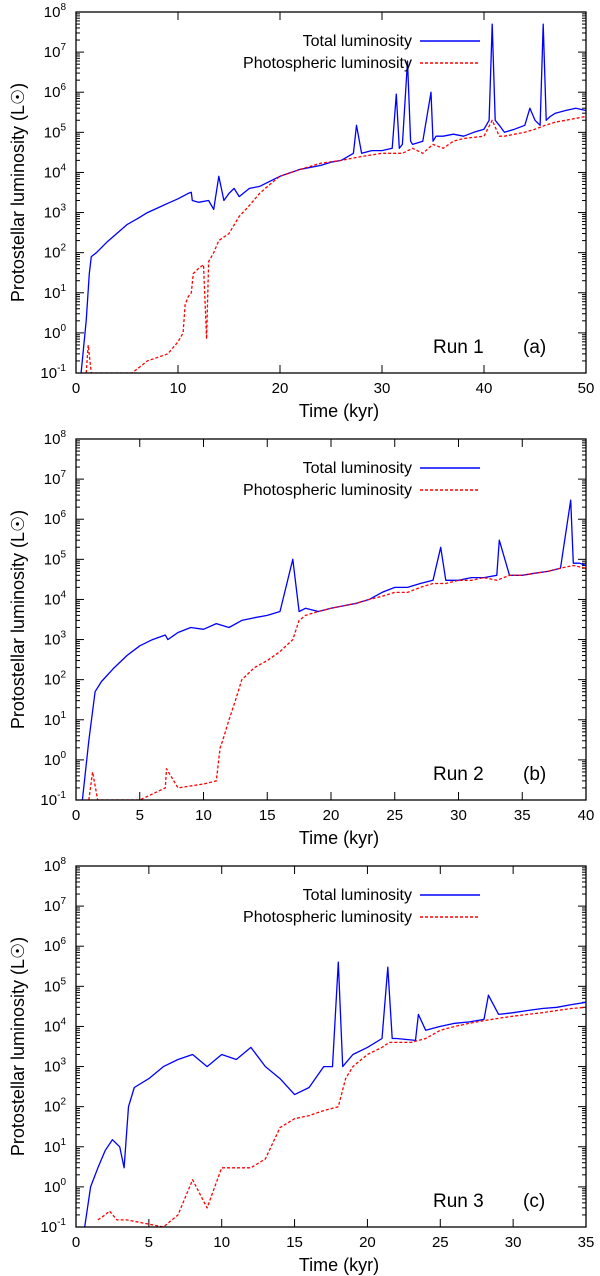 This screenshot has width=600, height=1276. I want to click on run-label: Run 1, so click(458, 347).